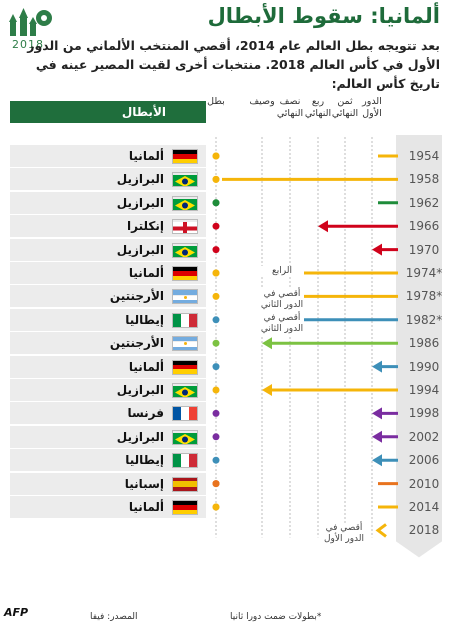  I want to click on year-label: 1994, so click(424, 390).